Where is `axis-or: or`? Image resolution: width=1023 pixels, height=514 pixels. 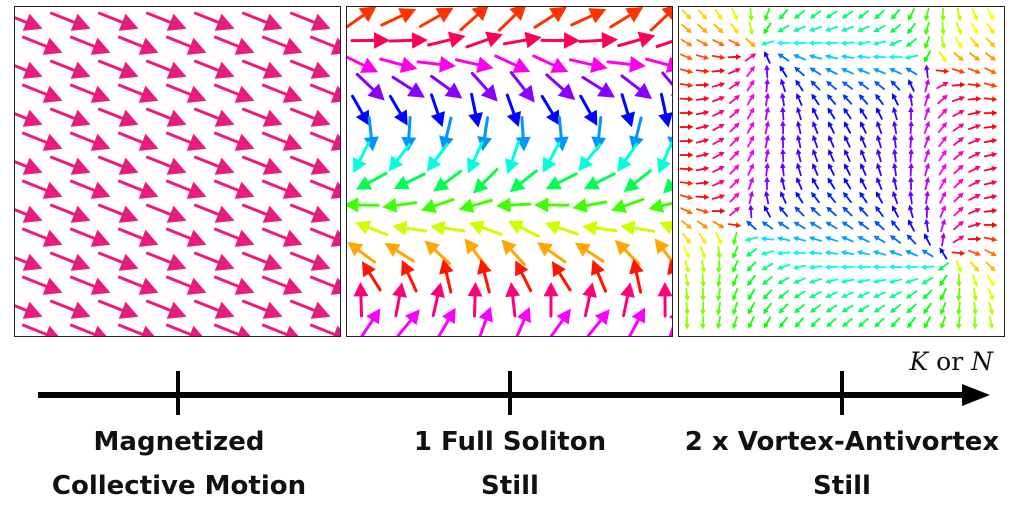
axis-or: or is located at coordinates (950, 361).